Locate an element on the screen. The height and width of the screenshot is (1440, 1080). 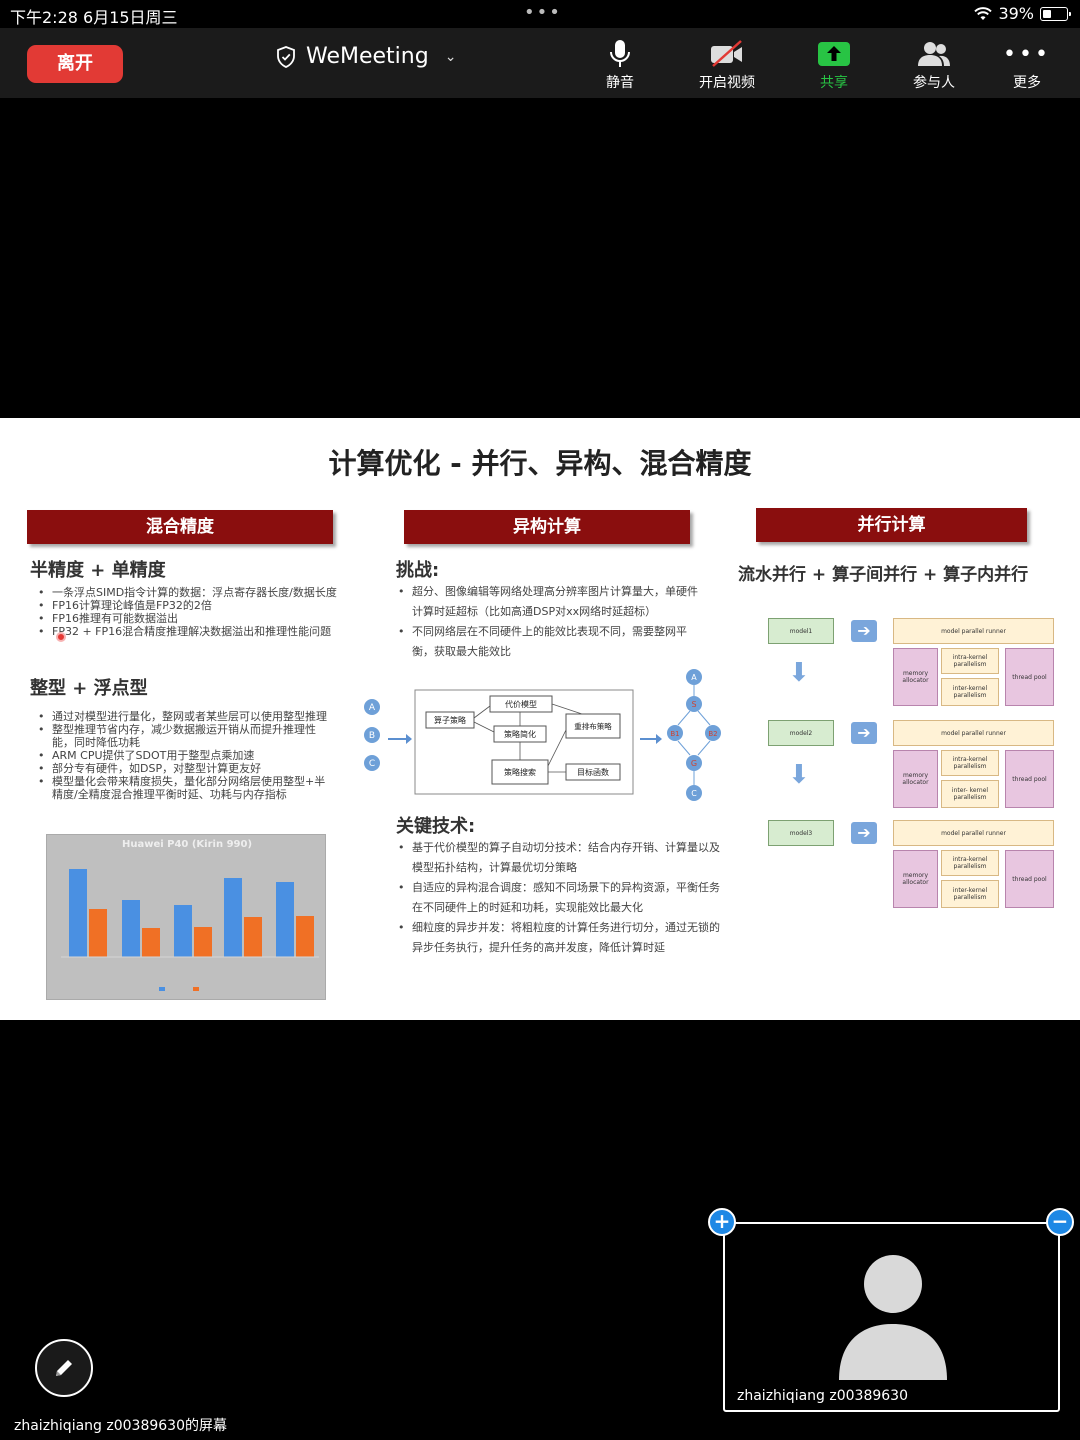
node-label: S is located at coordinates (693, 704).